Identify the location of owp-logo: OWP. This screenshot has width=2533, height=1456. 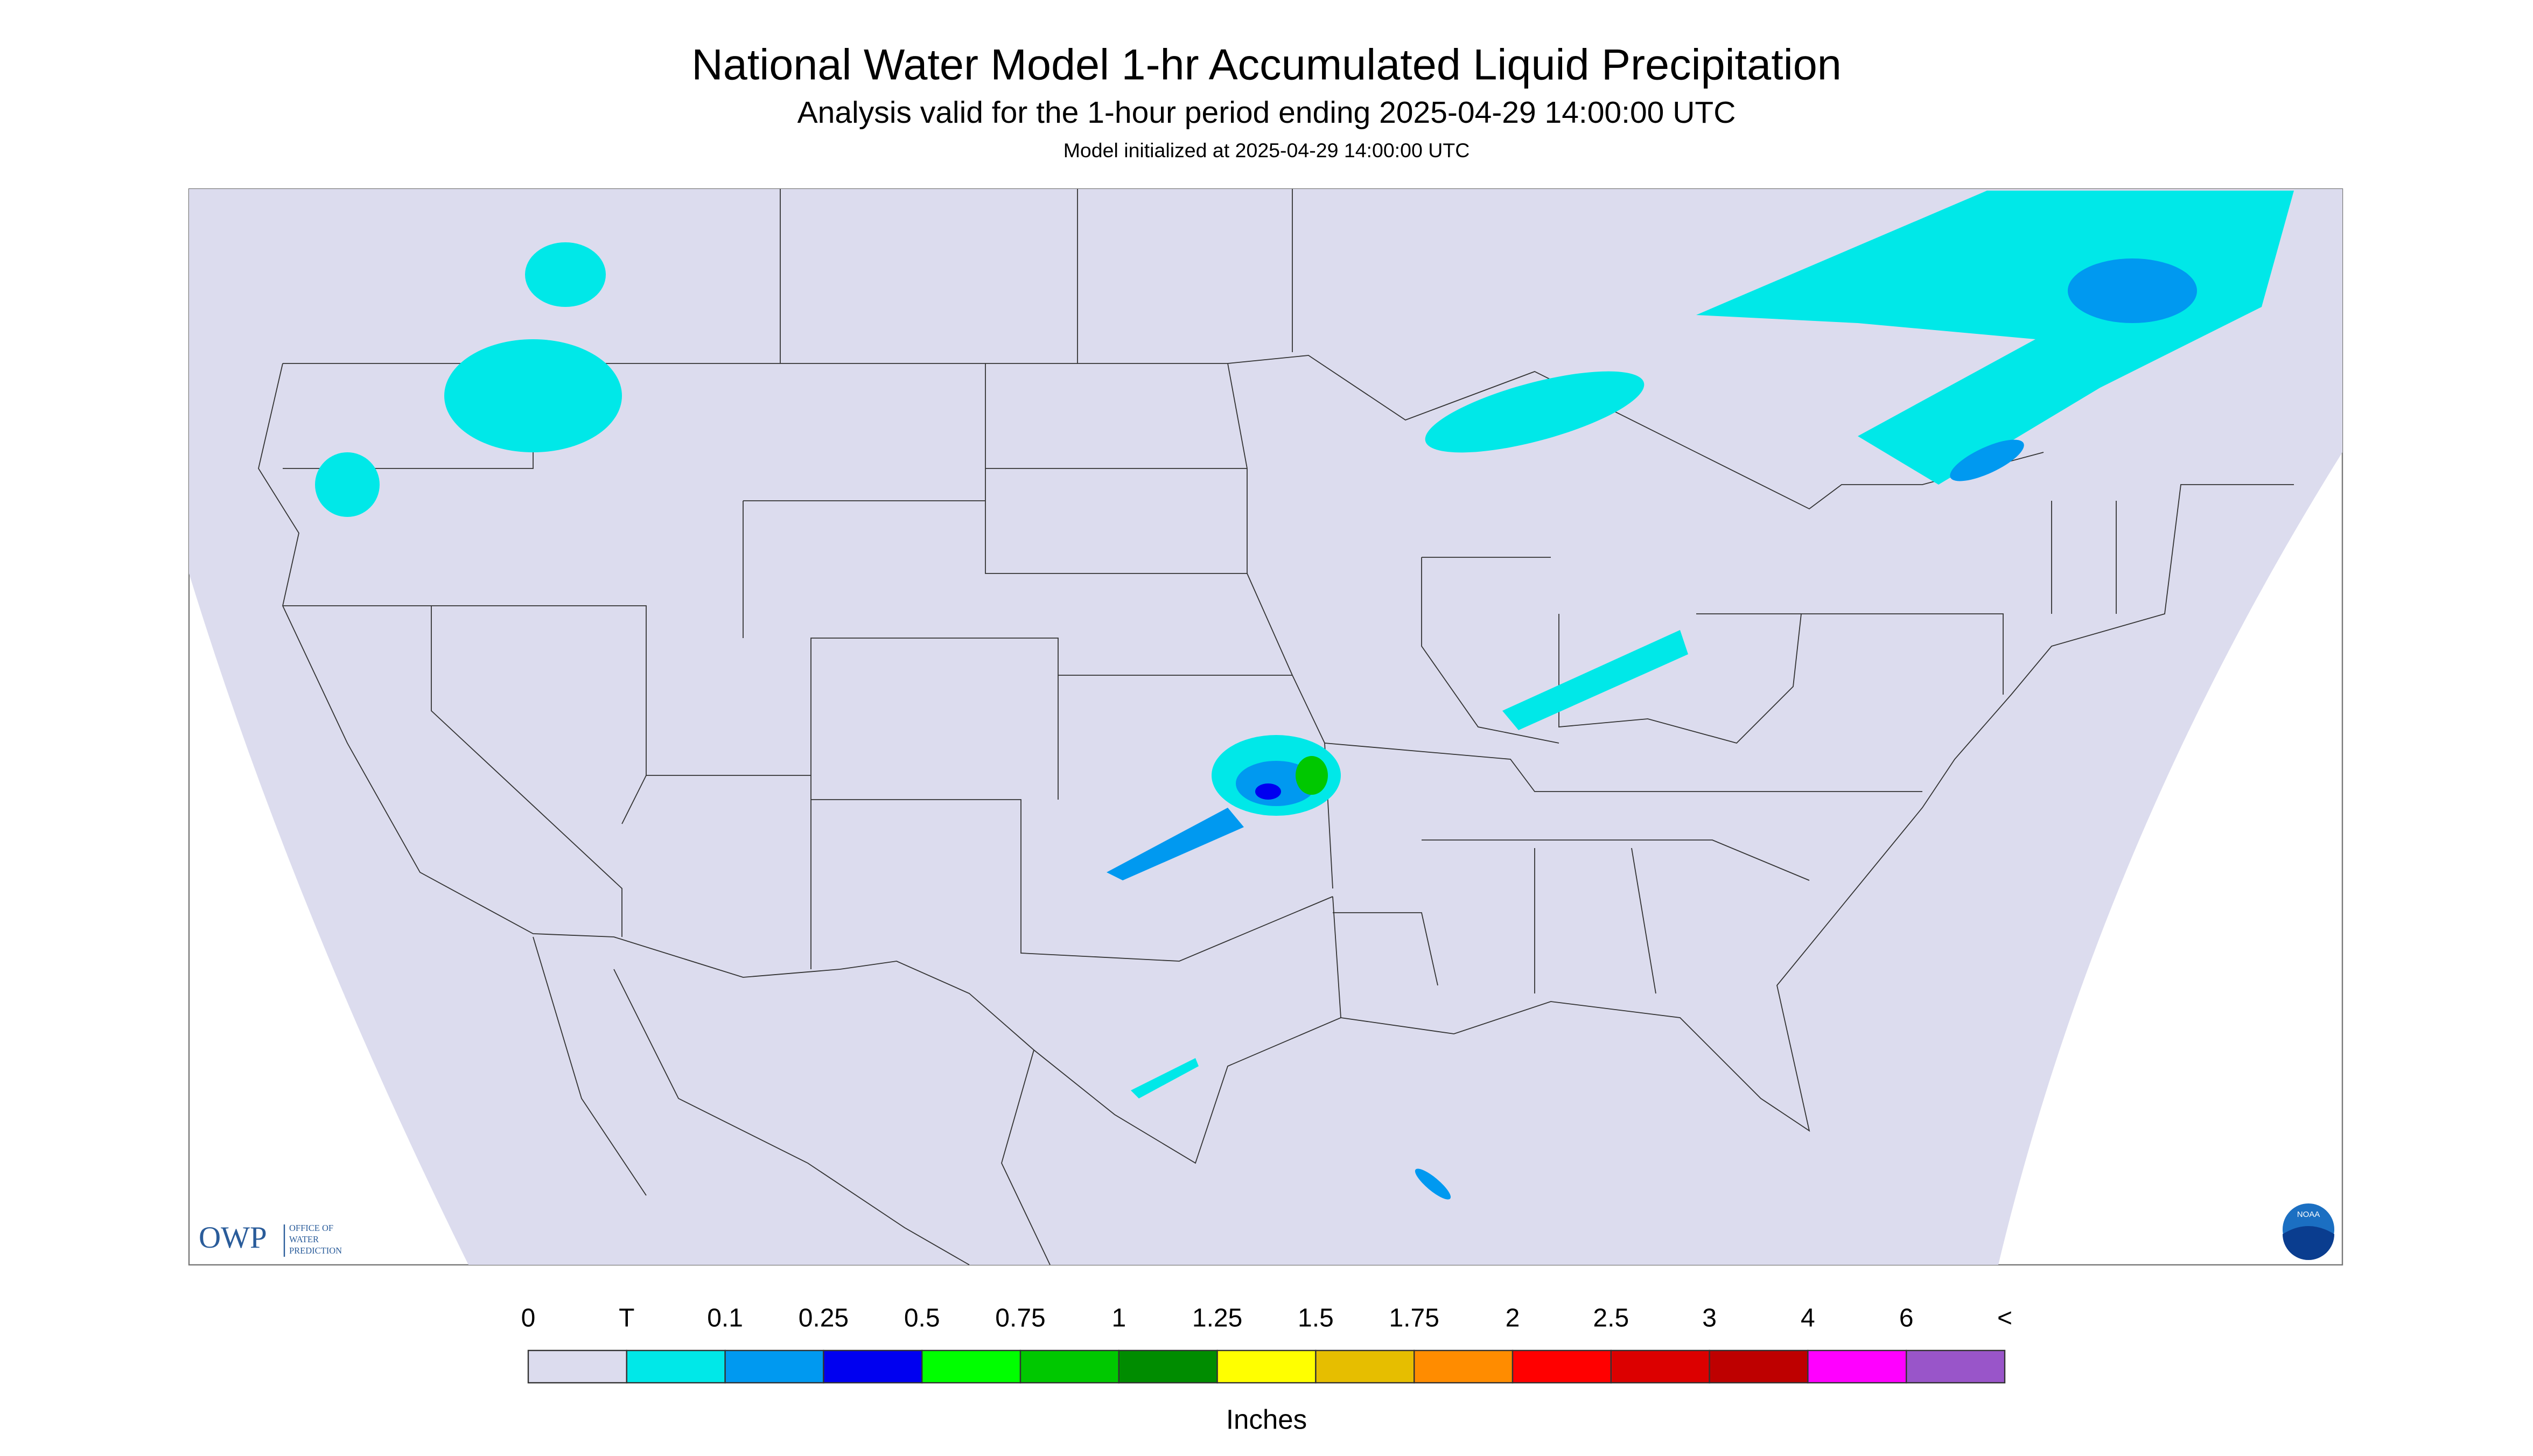
(233, 1238).